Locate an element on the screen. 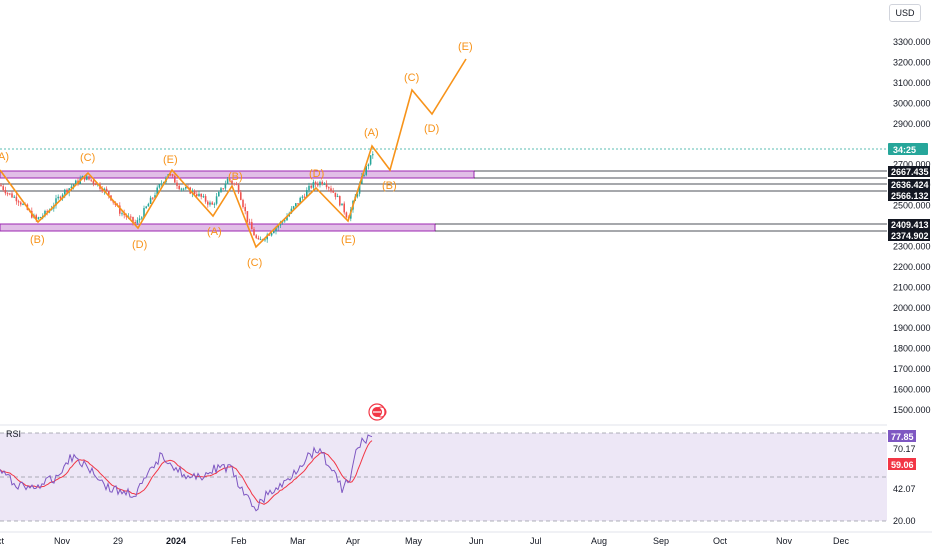 The image size is (932, 550). price-tick-label: 3200.000 is located at coordinates (912, 62).